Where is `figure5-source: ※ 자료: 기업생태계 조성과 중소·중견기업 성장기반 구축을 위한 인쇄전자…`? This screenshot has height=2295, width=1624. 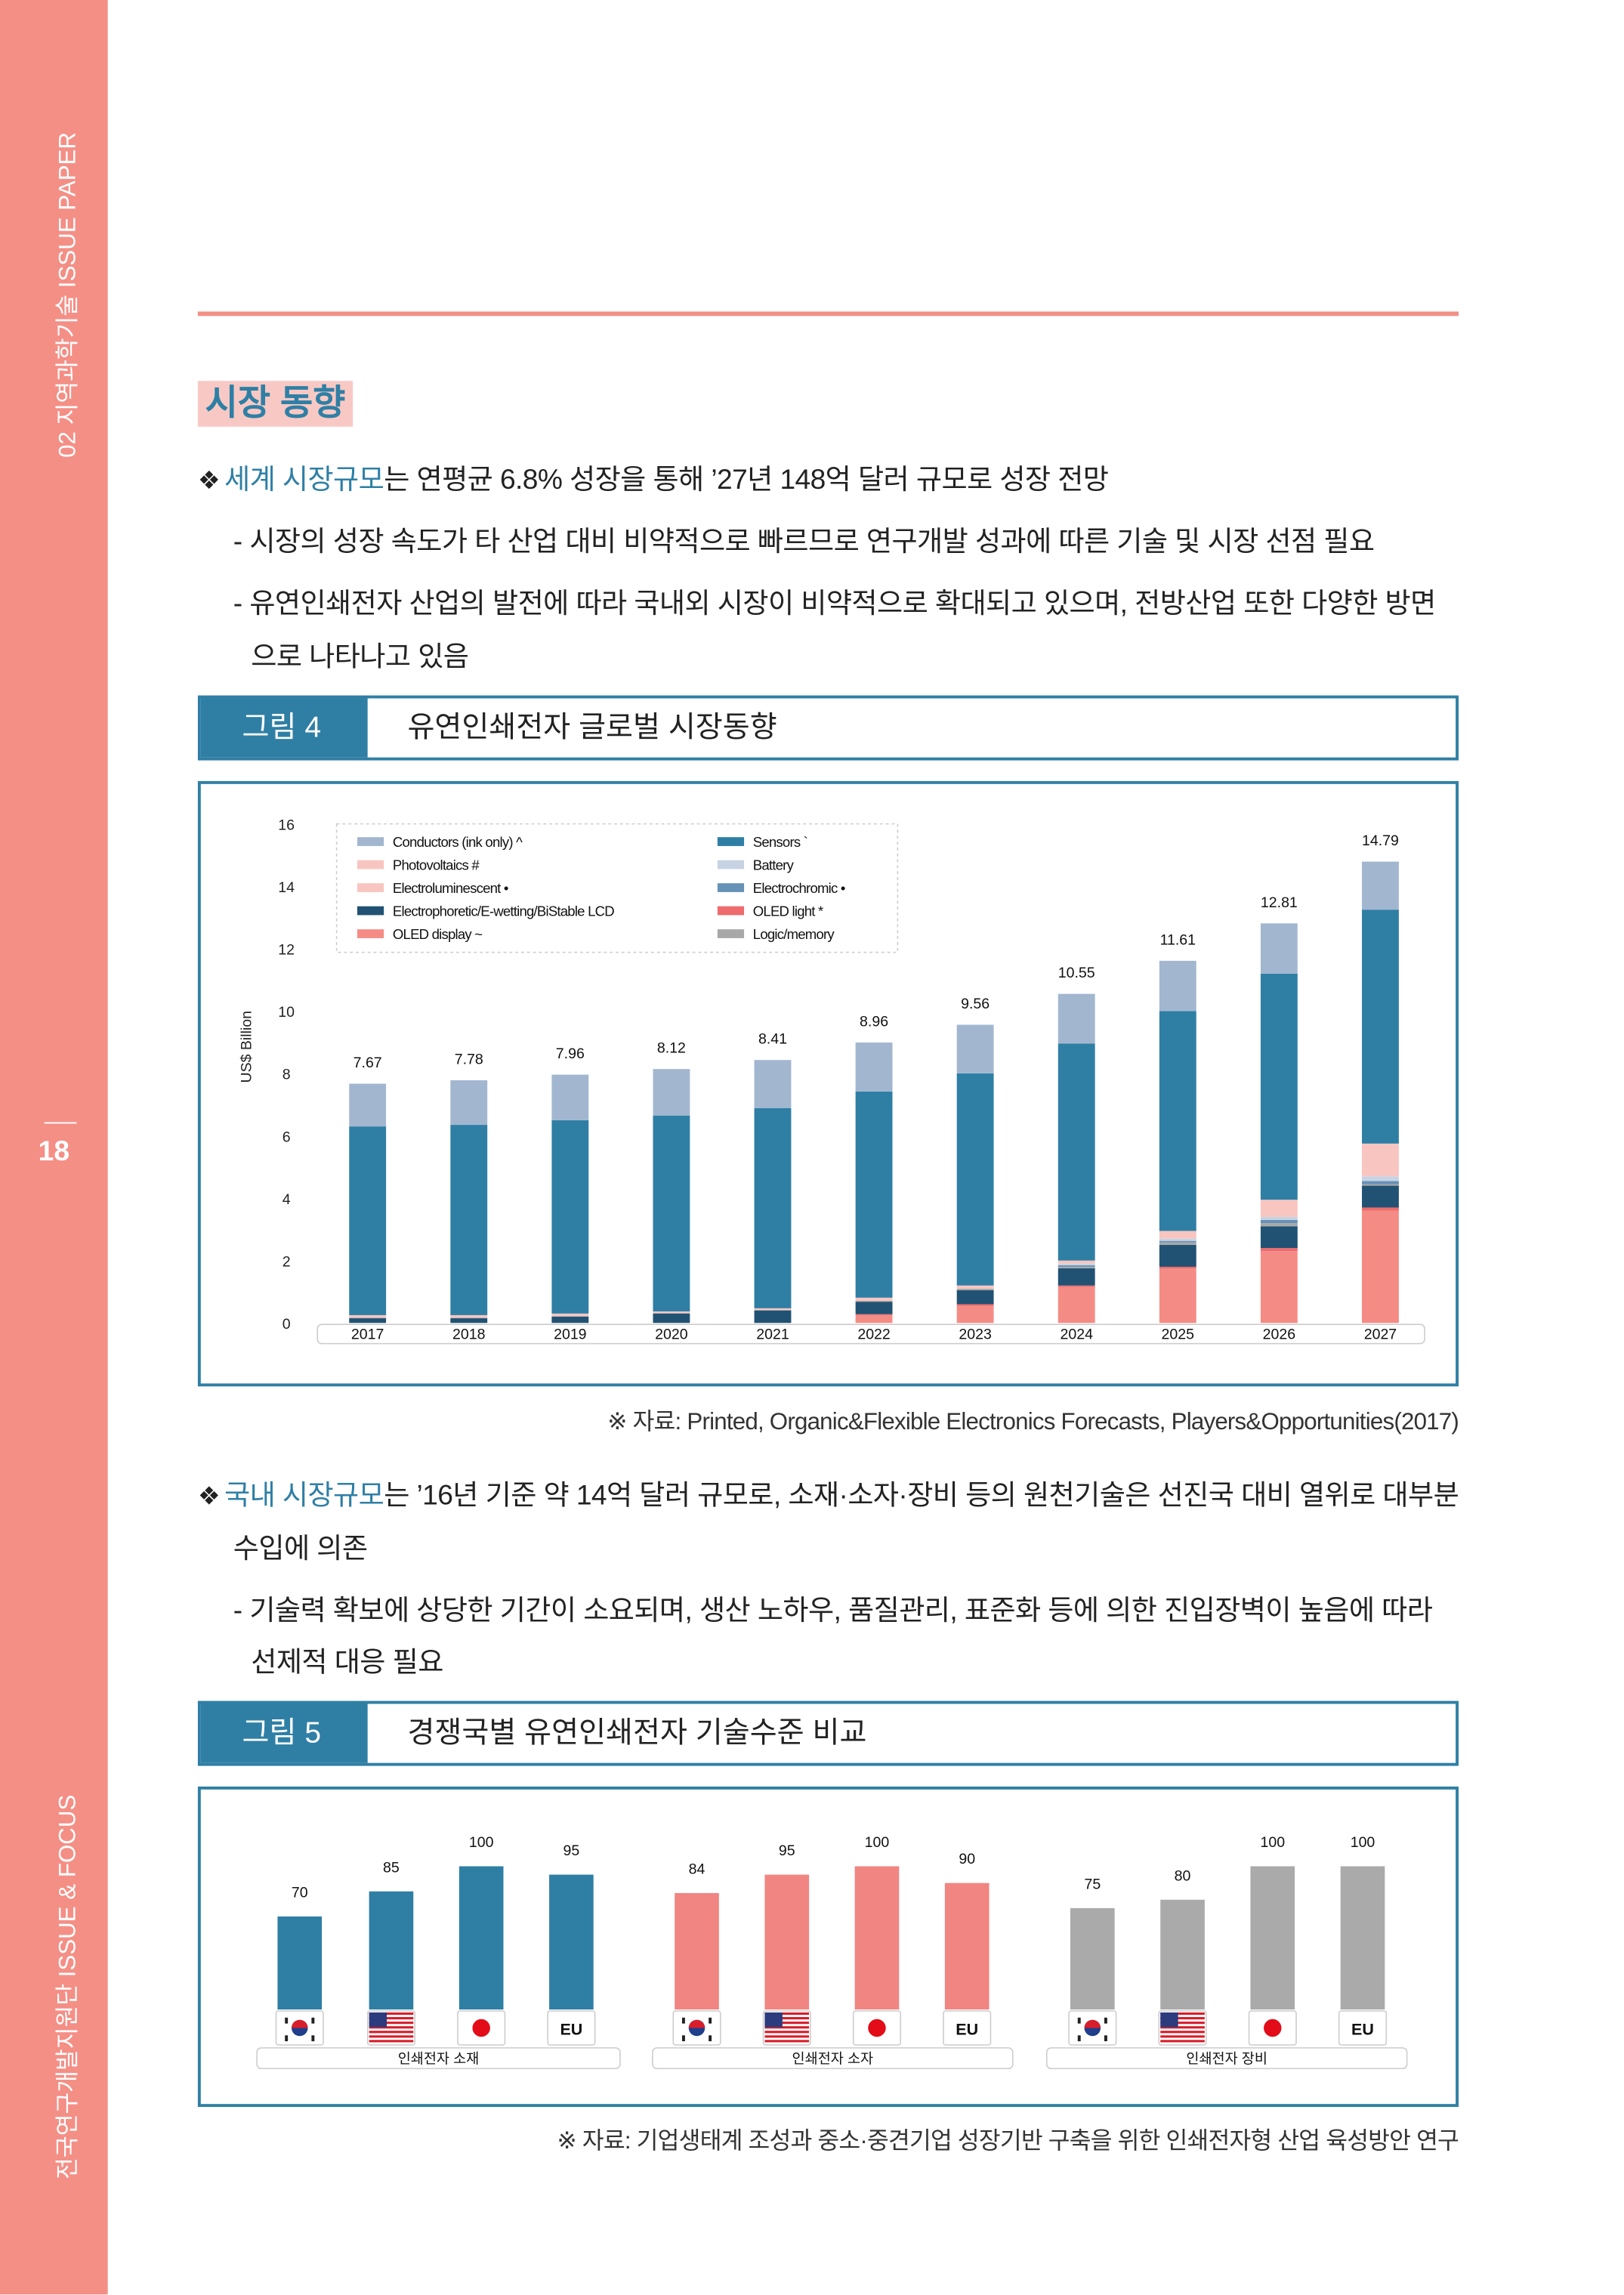
figure5-source: ※ 자료: 기업생태계 조성과 중소·중견기업 성장기반 구축을 위한 인쇄전자… is located at coordinates (1008, 2142).